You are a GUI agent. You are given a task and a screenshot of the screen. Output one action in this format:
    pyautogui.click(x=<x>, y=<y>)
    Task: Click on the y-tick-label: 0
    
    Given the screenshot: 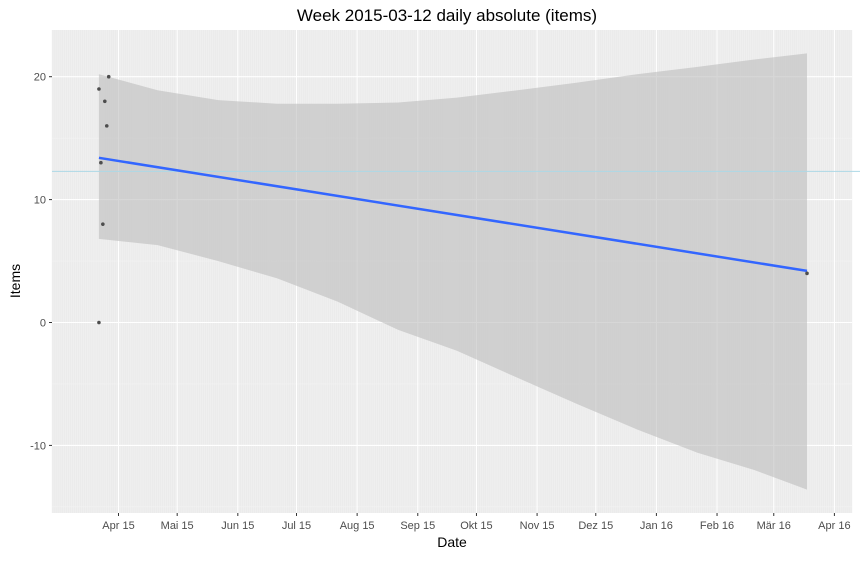 What is the action you would take?
    pyautogui.click(x=43, y=324)
    